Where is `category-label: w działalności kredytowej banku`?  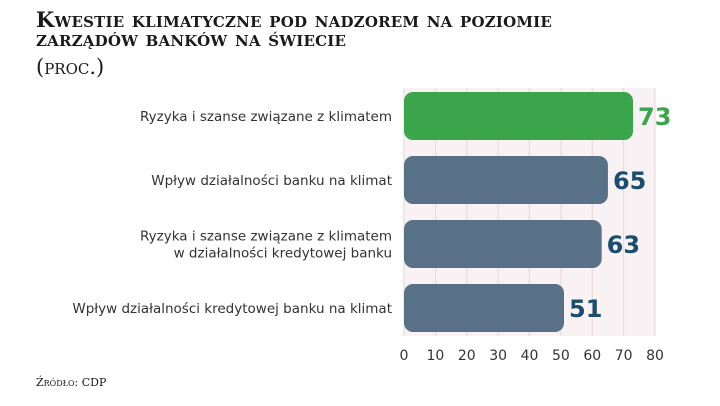
category-label: w działalności kredytowej banku is located at coordinates (283, 254).